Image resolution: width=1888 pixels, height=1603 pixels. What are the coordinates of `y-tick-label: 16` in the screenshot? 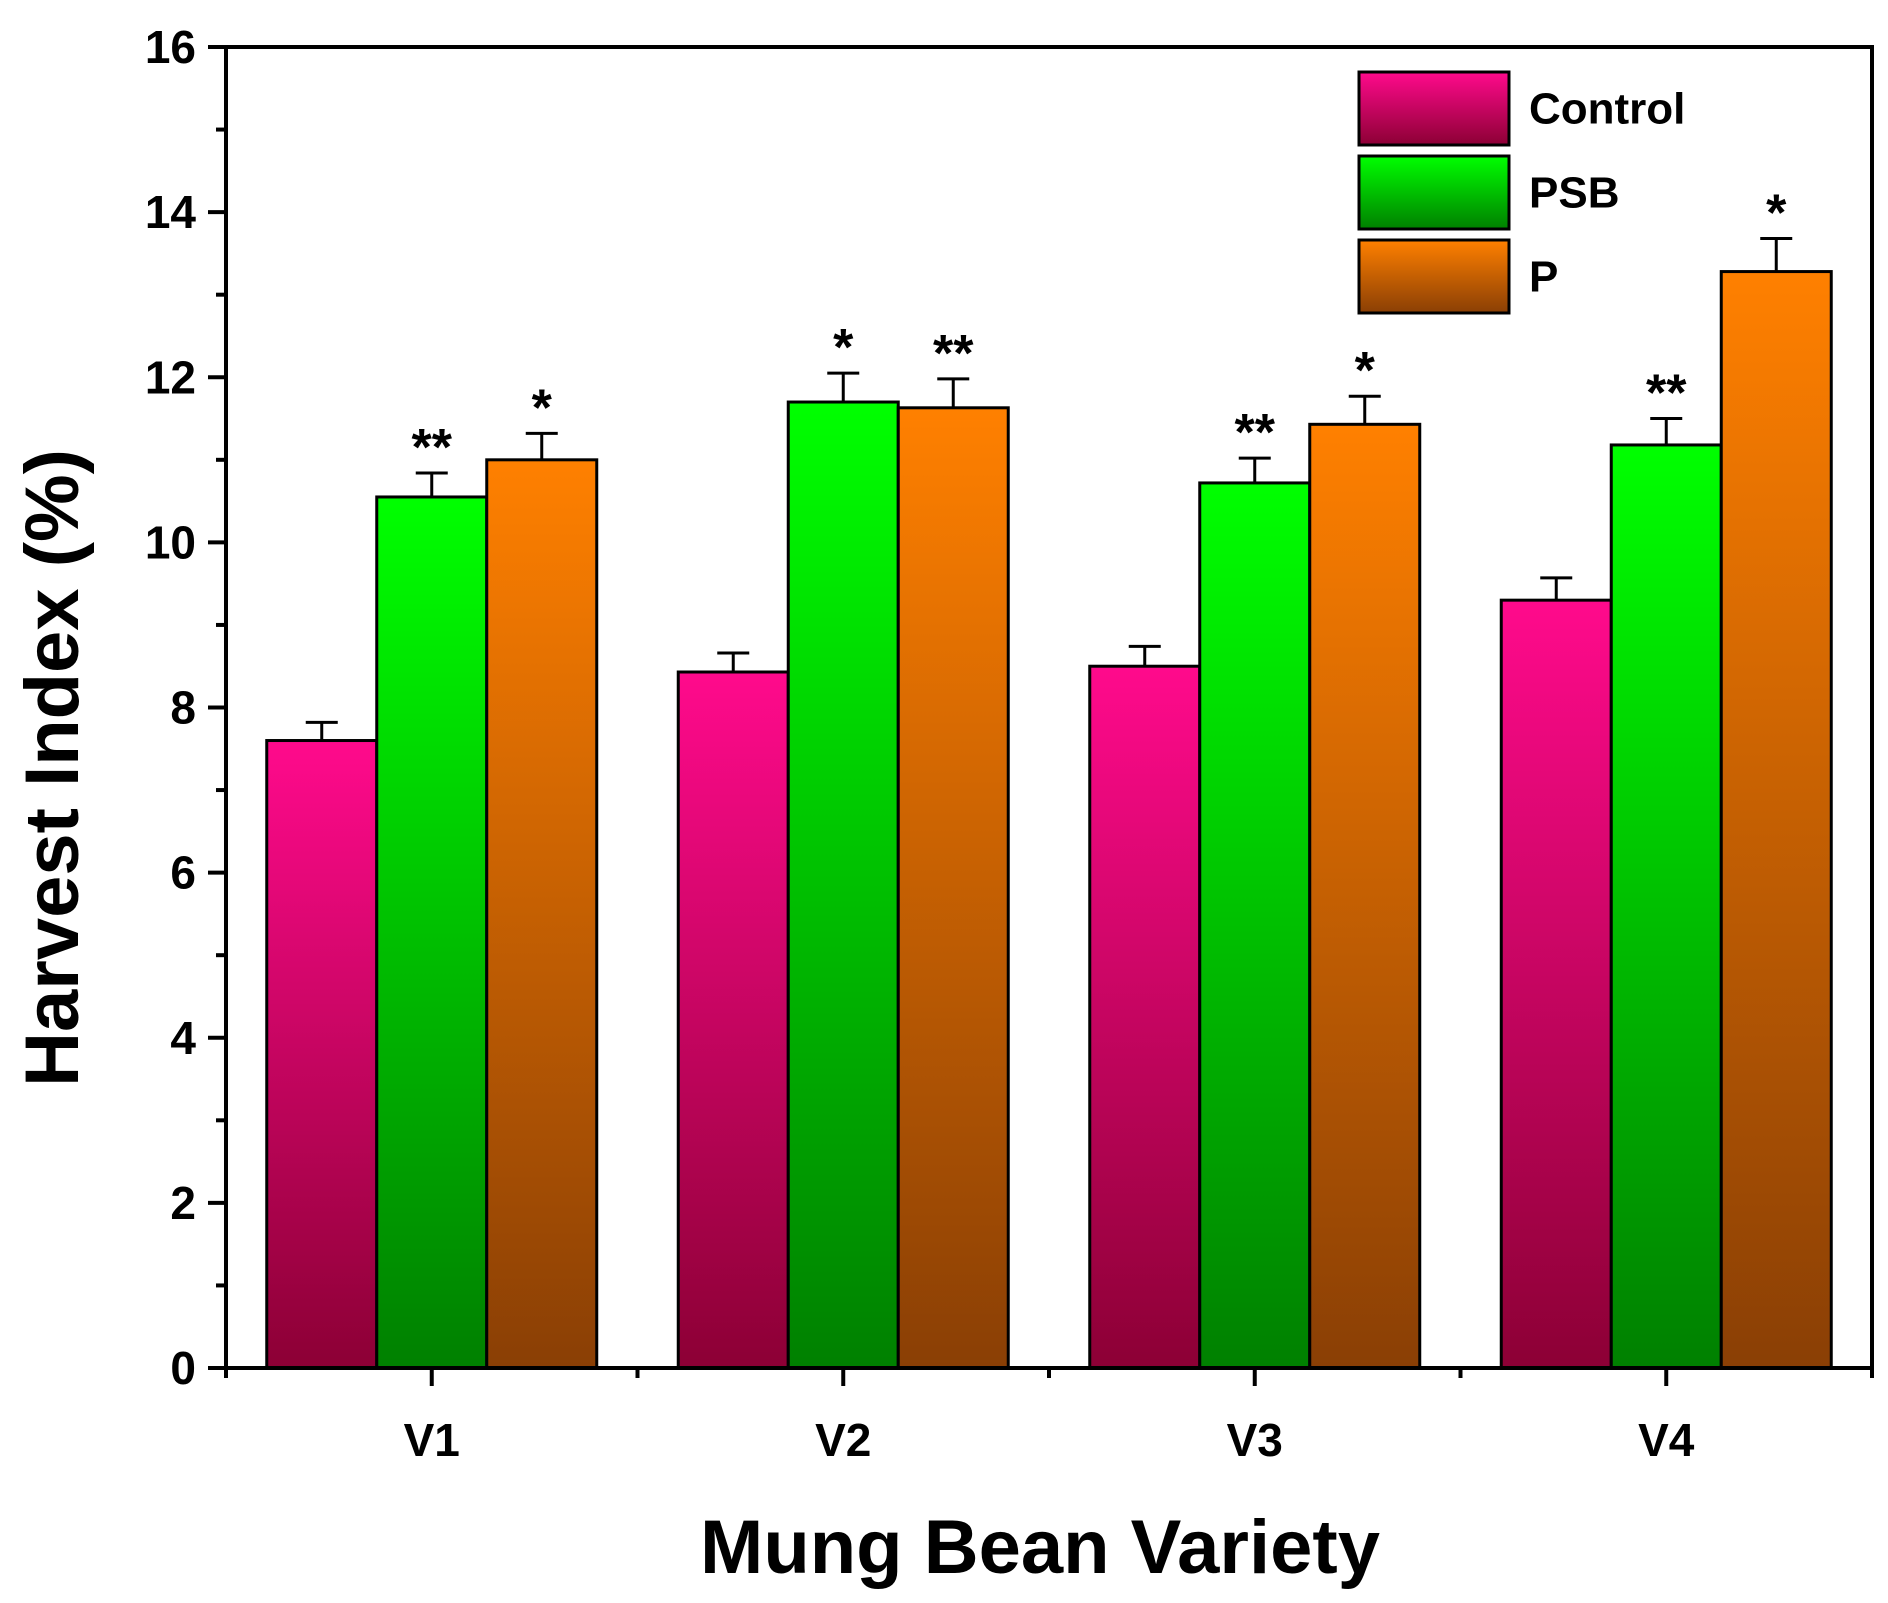 It's located at (170, 47).